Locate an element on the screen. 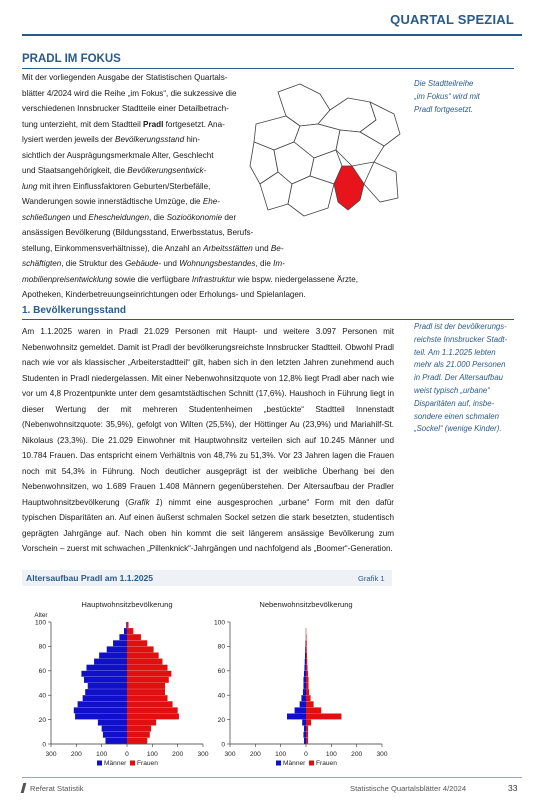 Image resolution: width=536 pixels, height=803 pixels. legend-label-frauen: Frauen is located at coordinates (147, 763).